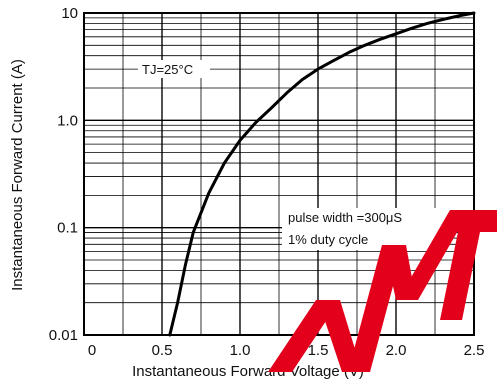 This screenshot has height=385, width=497. What do you see at coordinates (67, 120) in the screenshot?
I see `y-tick-label: 1.0` at bounding box center [67, 120].